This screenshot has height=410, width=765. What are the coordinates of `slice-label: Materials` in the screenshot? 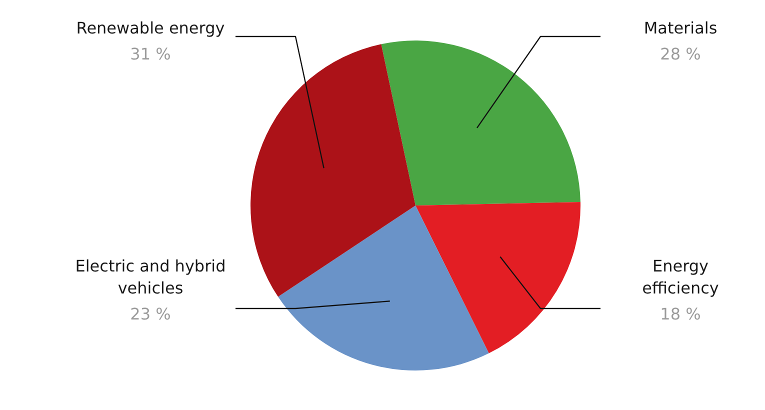 It's located at (681, 28).